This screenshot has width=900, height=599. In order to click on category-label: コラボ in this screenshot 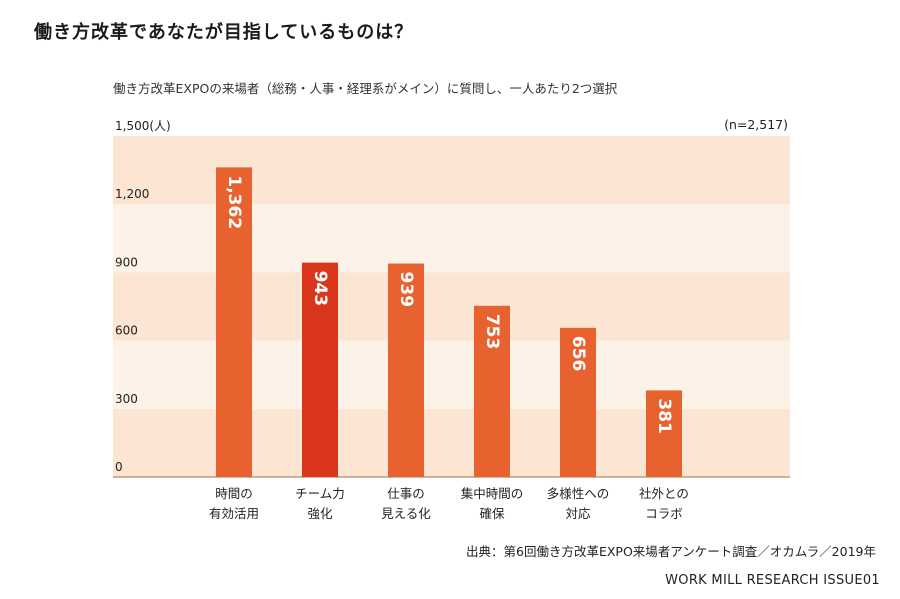, I will do `click(664, 513)`.